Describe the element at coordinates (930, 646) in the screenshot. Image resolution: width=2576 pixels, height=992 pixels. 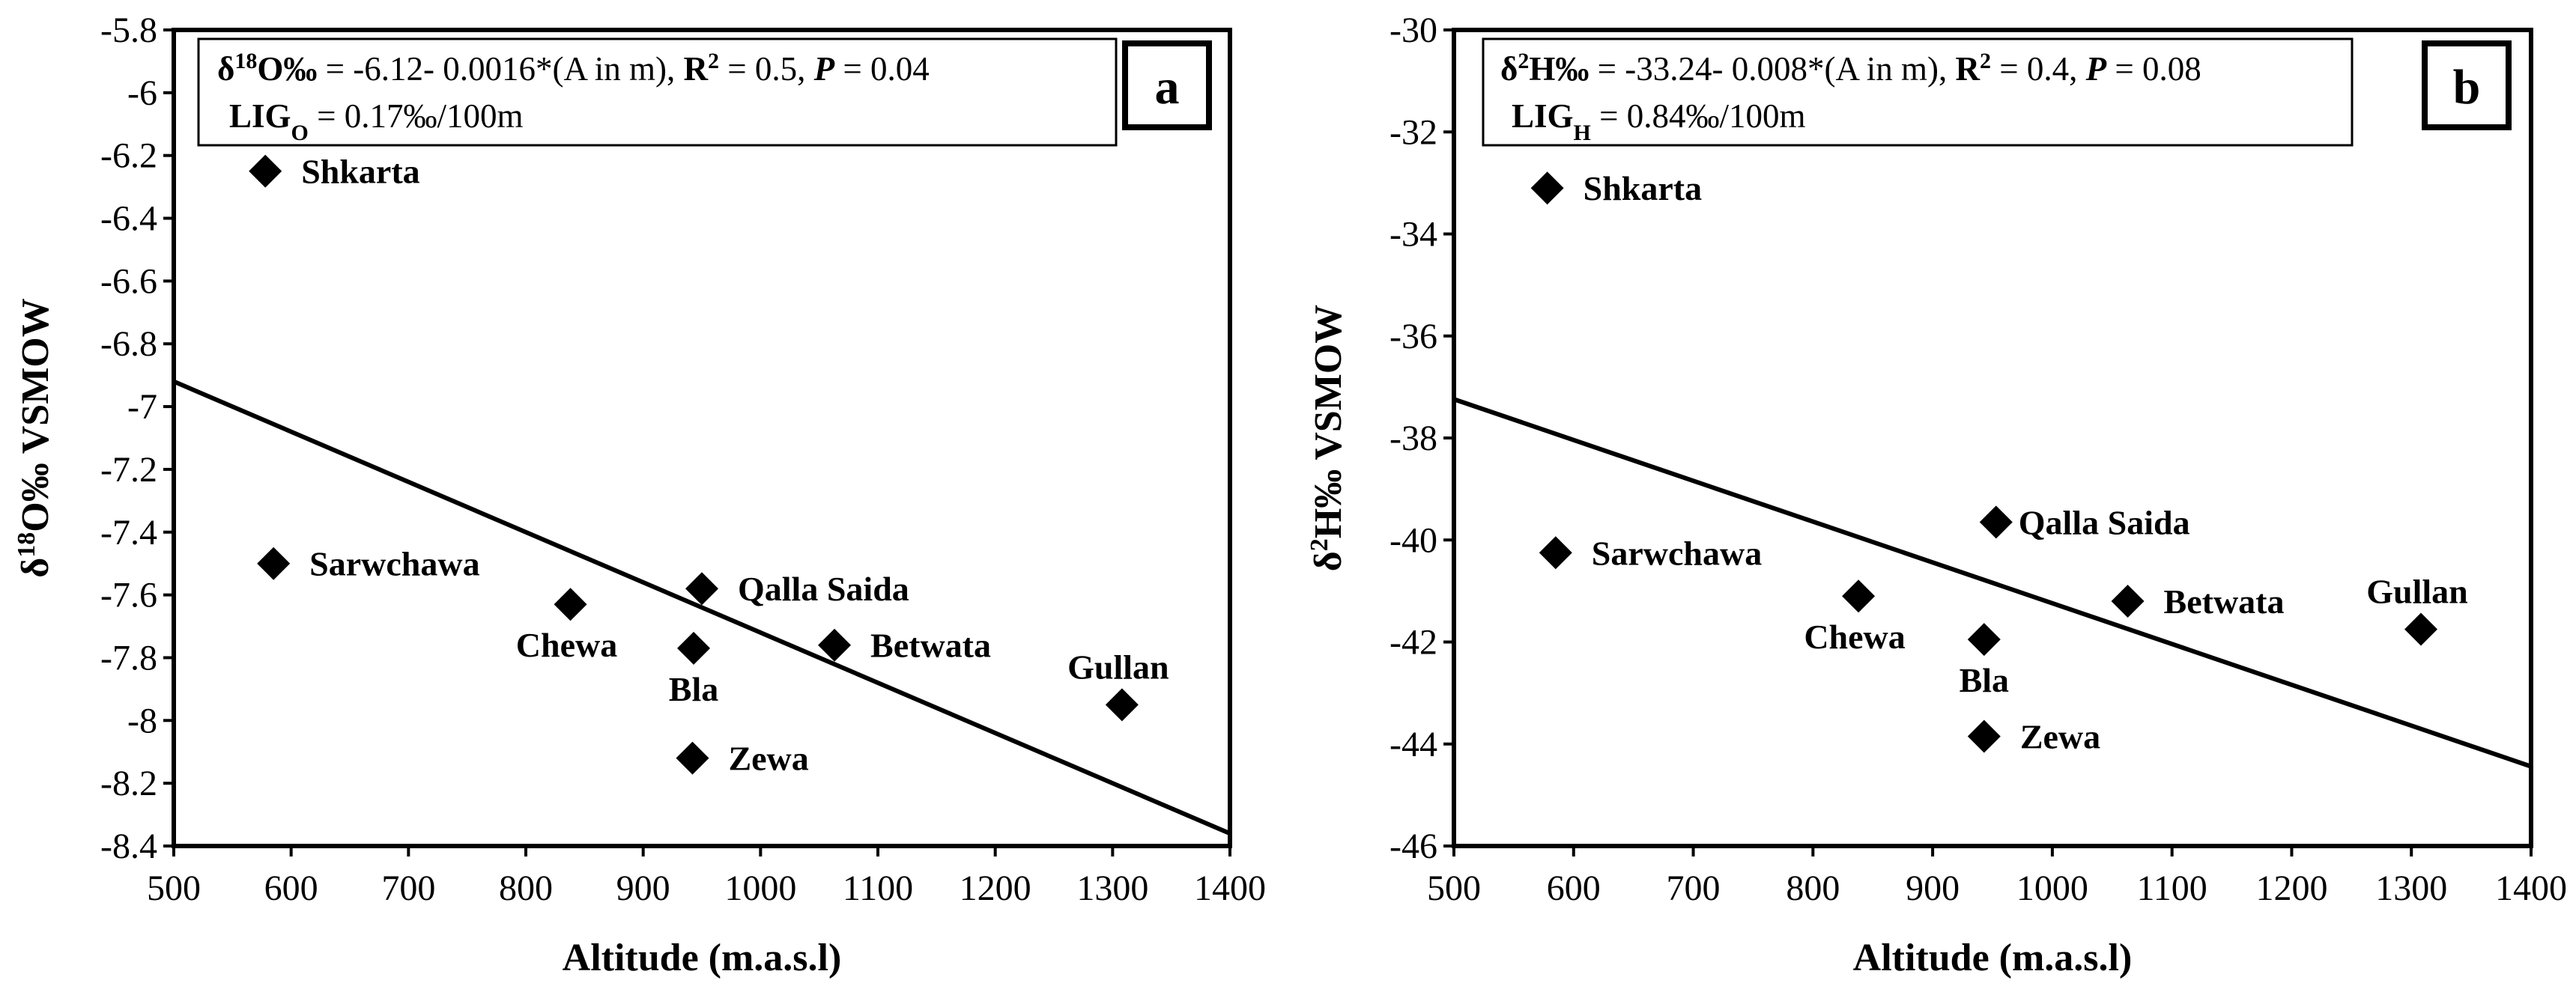
I see `data-point-label: Betwata` at that location.